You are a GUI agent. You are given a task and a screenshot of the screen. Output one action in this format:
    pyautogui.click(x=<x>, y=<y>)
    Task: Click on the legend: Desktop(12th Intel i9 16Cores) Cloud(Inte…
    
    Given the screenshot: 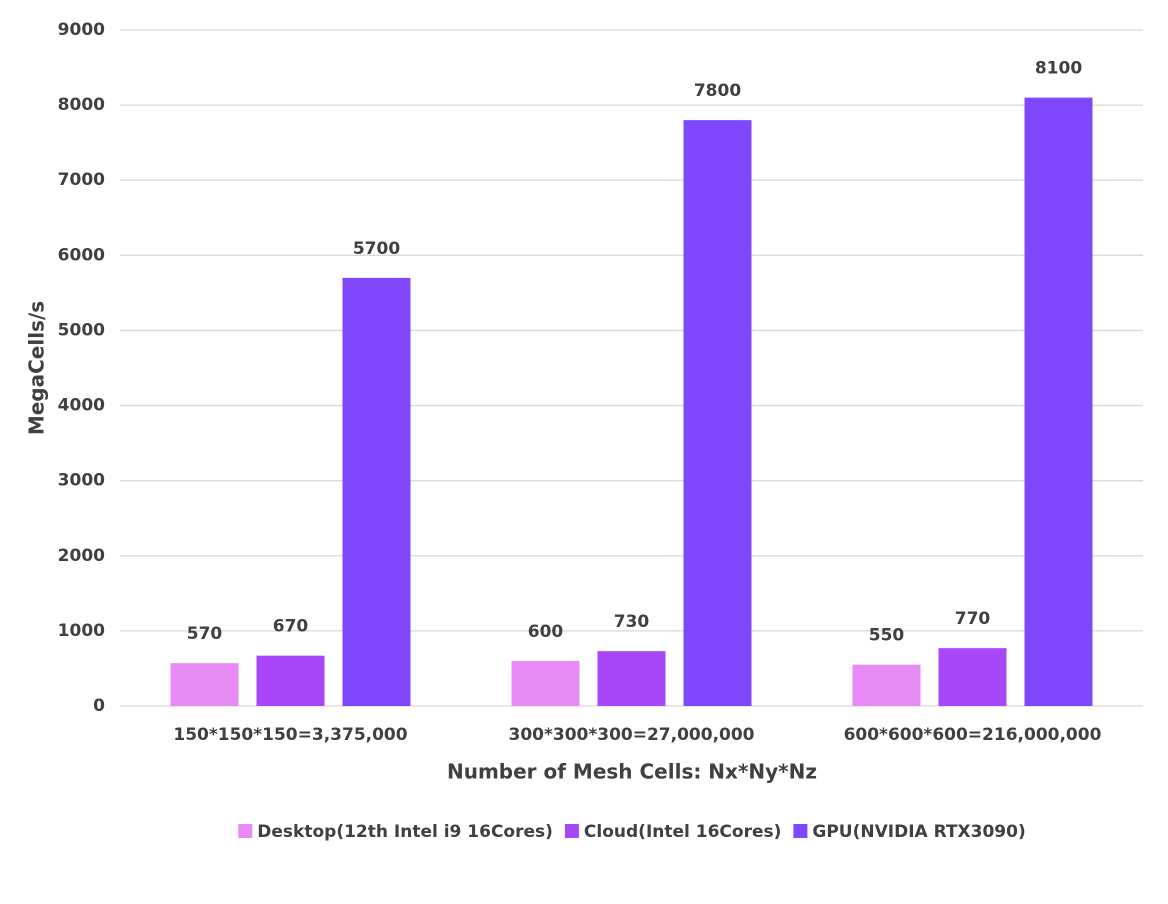 What is the action you would take?
    pyautogui.click(x=632, y=832)
    